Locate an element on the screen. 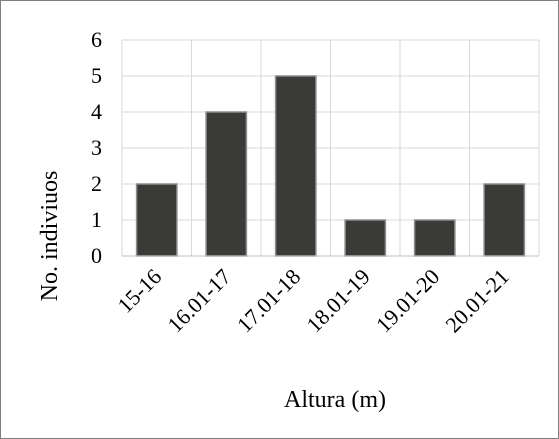 The height and width of the screenshot is (439, 559). y-tick-label: 3 is located at coordinates (96, 147).